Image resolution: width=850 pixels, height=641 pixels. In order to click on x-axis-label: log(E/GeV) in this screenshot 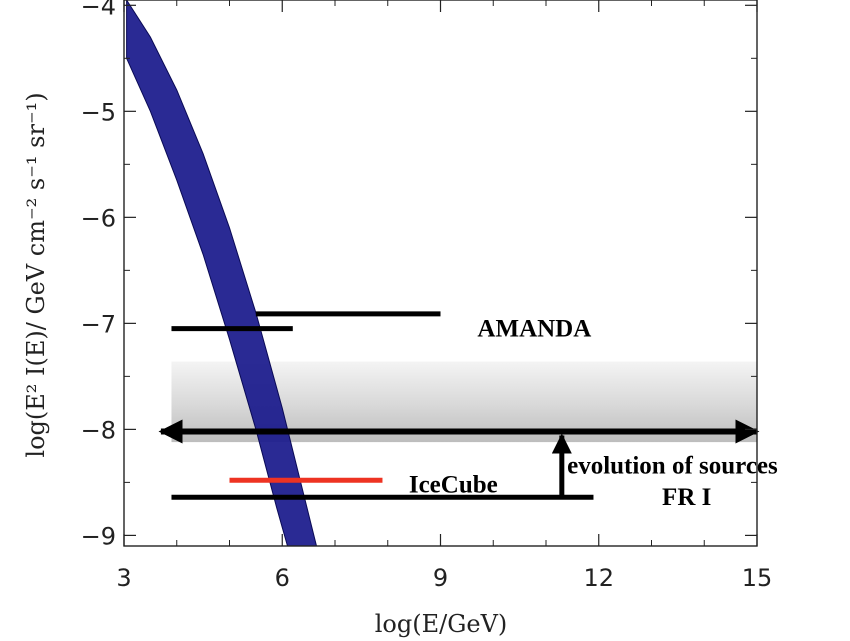, I will do `click(441, 624)`.